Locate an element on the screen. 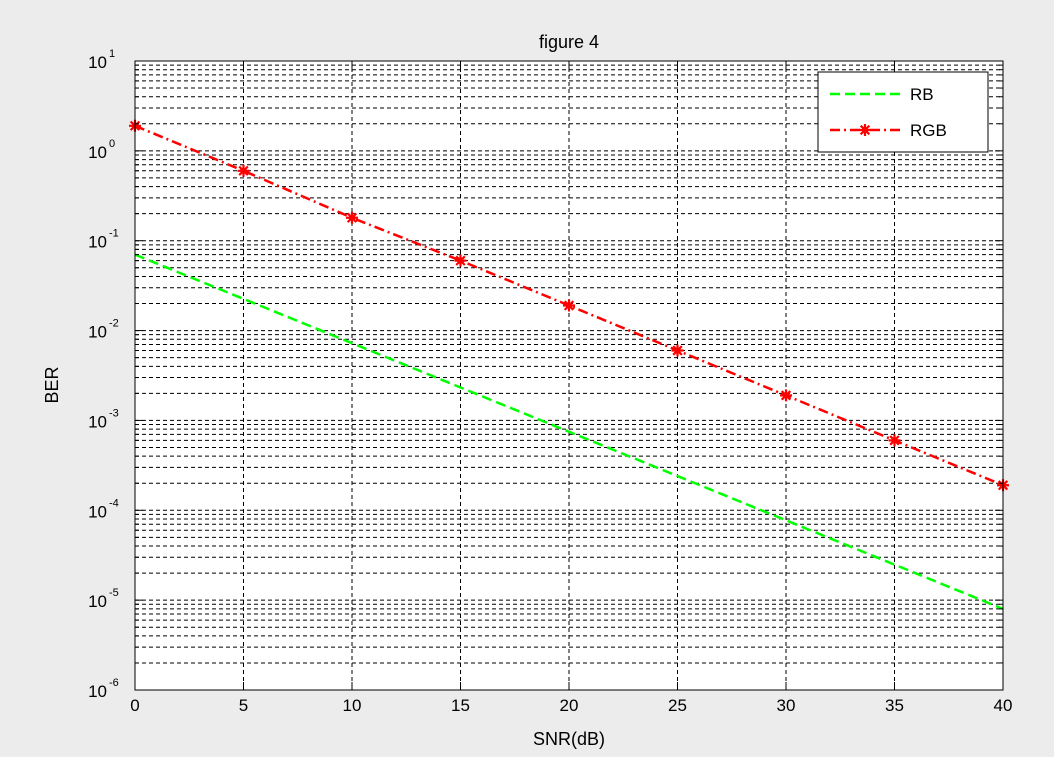 The width and height of the screenshot is (1054, 757). x-tick-label: 30 is located at coordinates (786, 705).